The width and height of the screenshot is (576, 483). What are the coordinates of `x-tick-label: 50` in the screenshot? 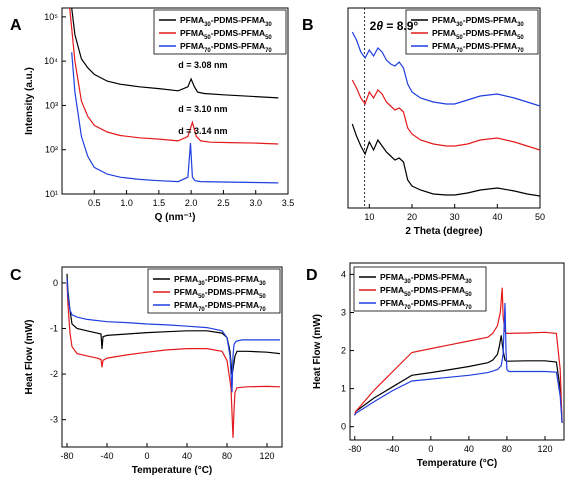 It's located at (540, 217).